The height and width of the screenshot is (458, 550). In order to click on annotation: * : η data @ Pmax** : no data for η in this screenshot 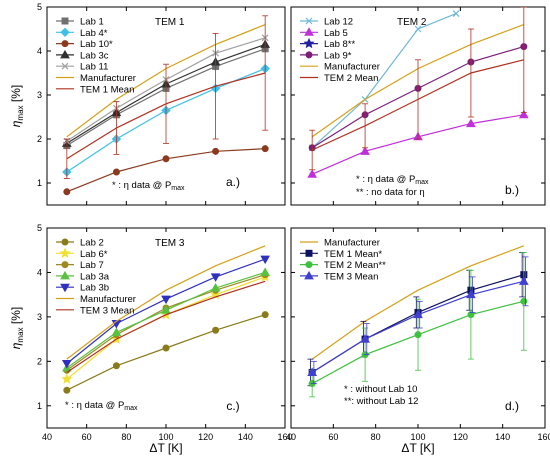, I will do `click(392, 186)`.